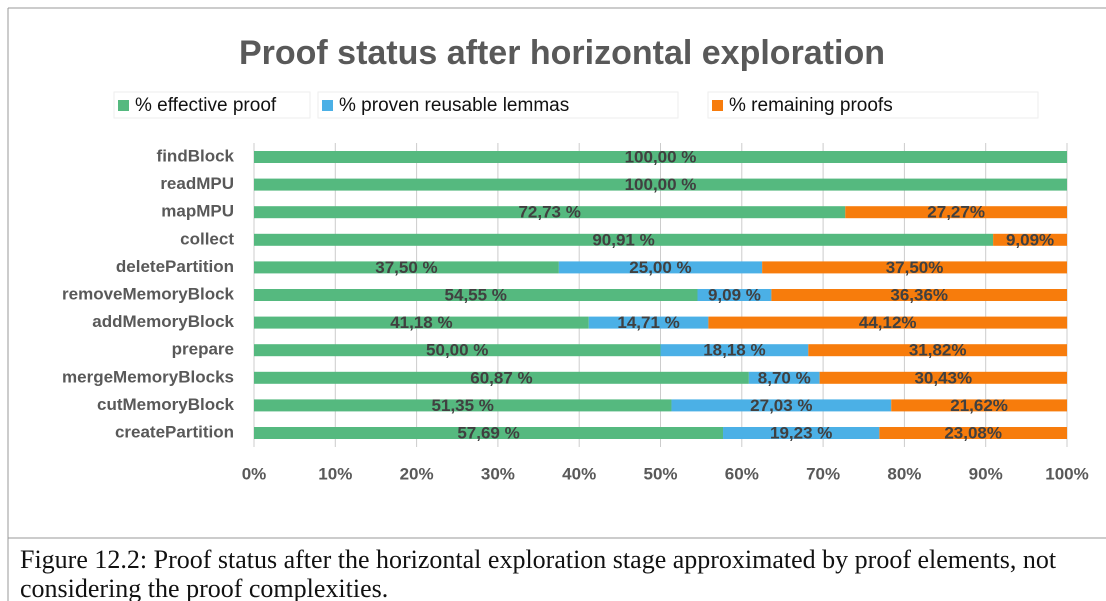  I want to click on value-label: 50,00 %, so click(457, 350).